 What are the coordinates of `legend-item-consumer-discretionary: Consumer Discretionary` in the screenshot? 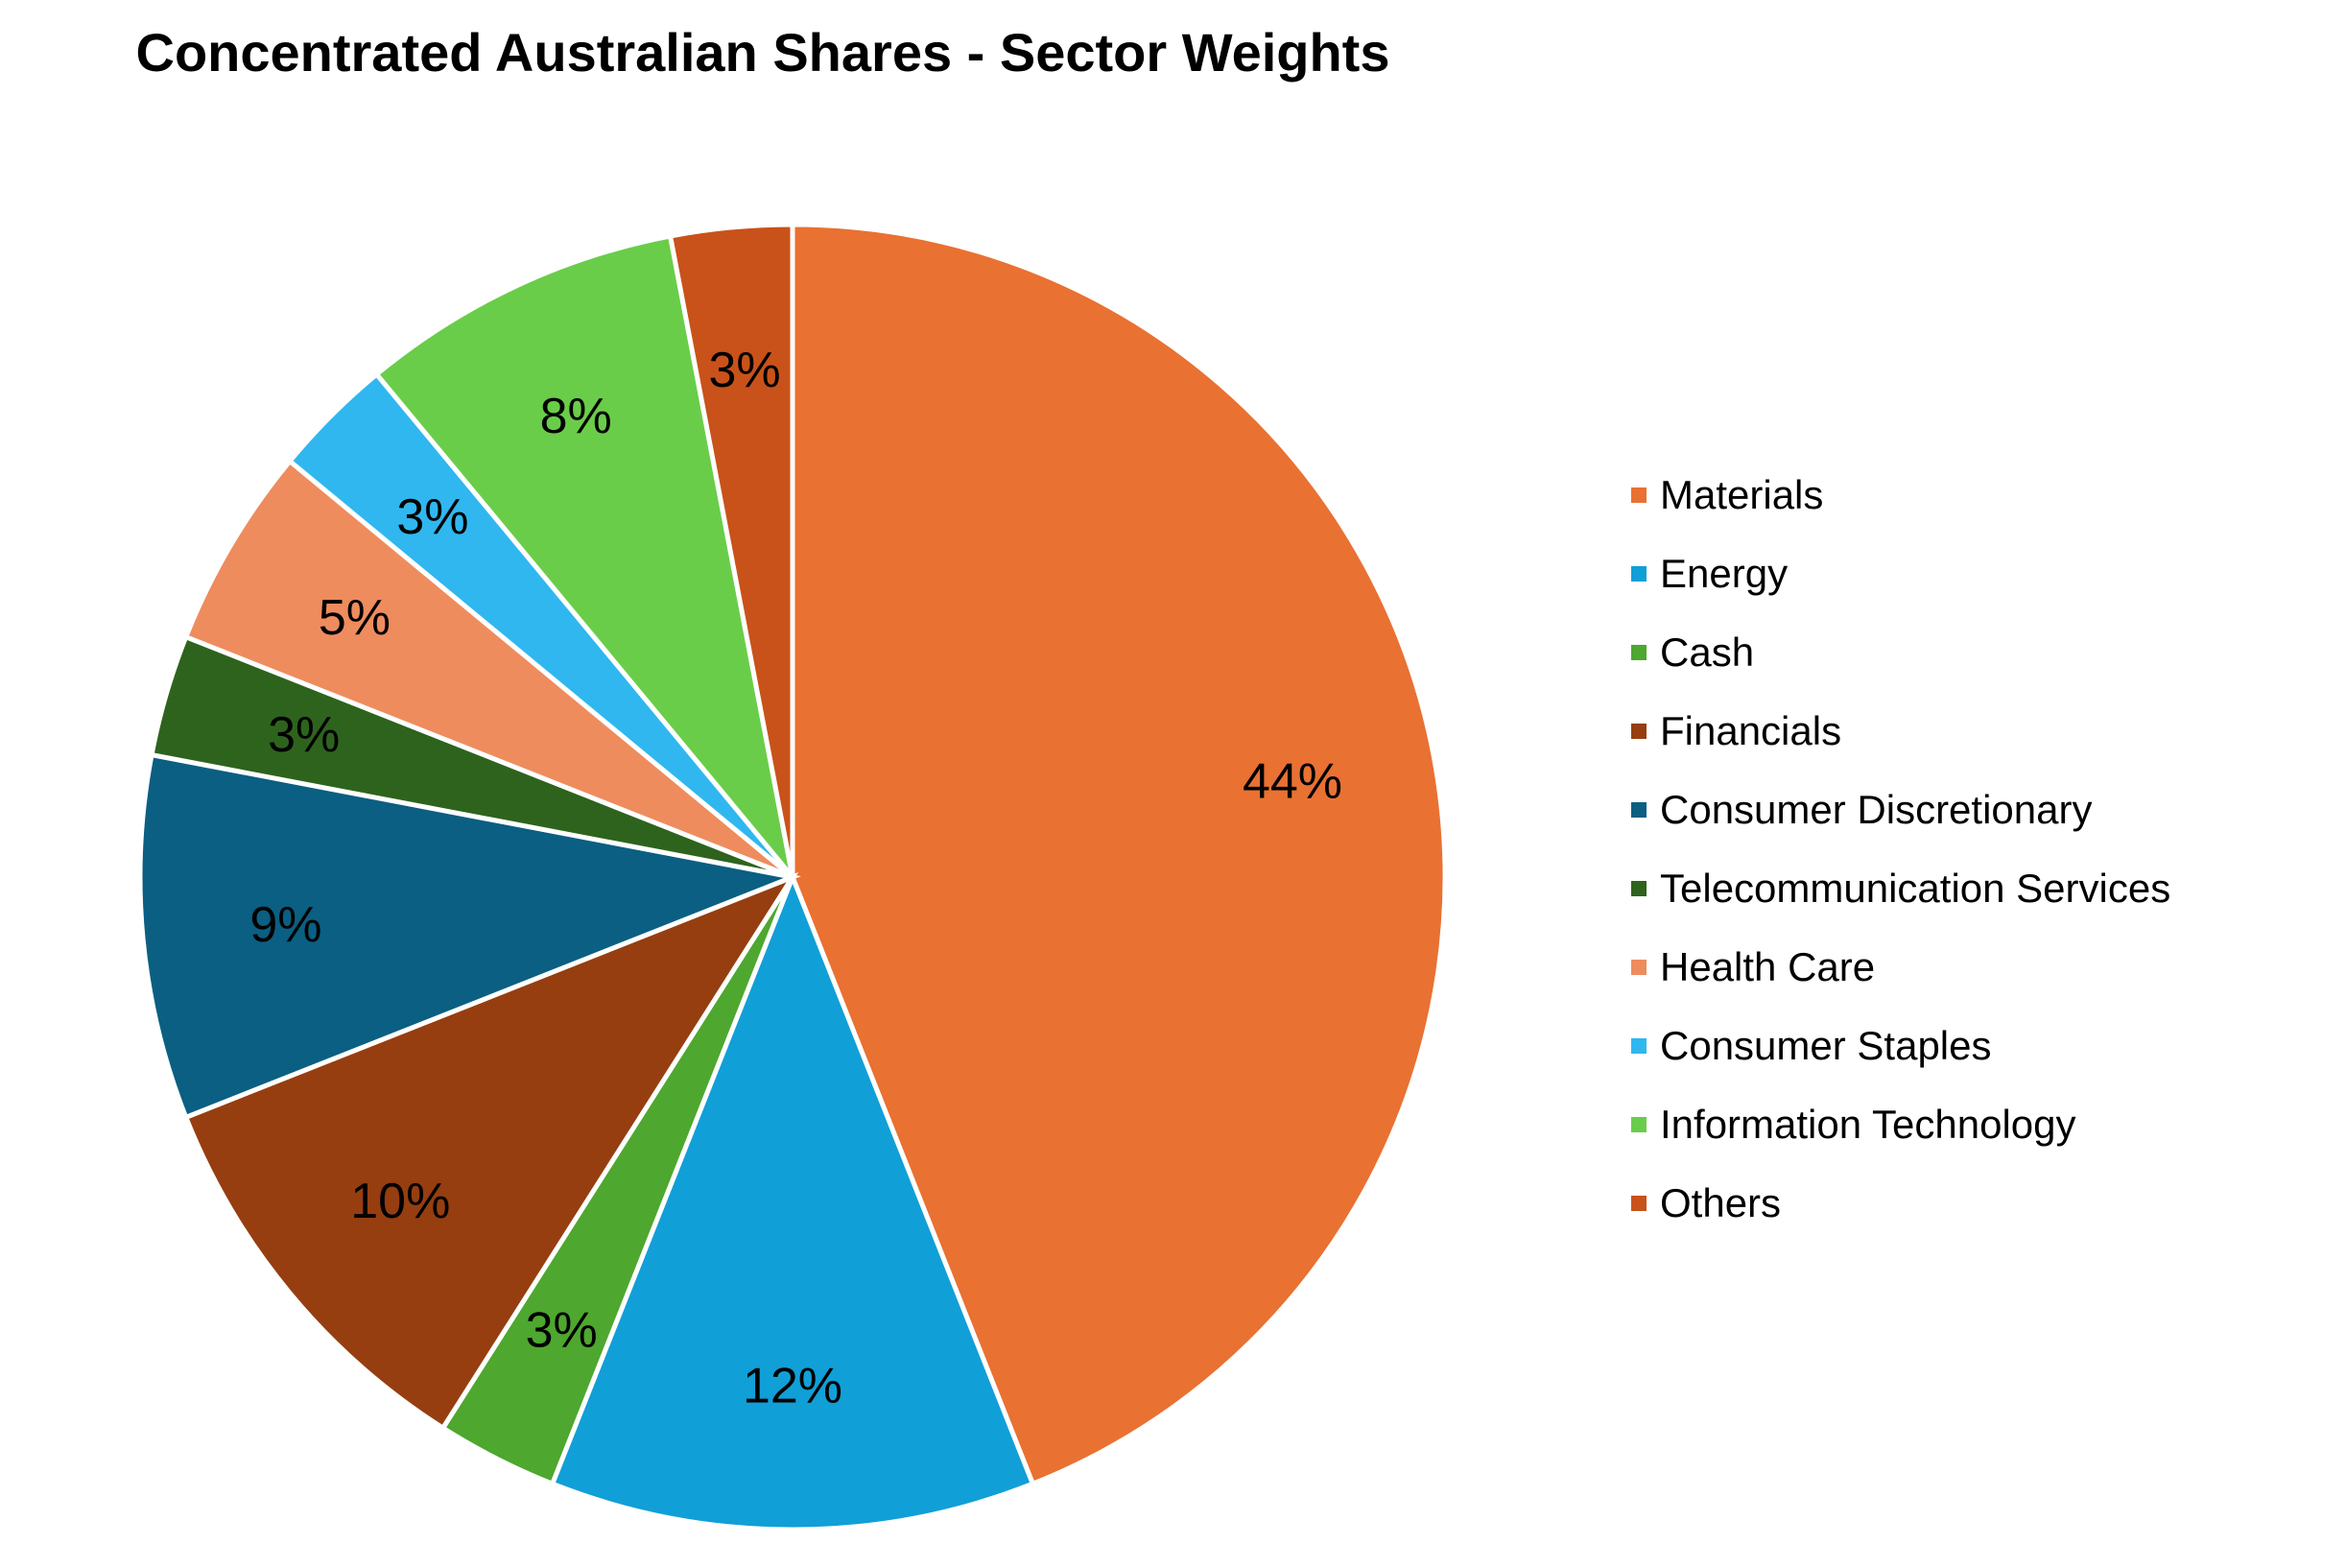 It's located at (1901, 810).